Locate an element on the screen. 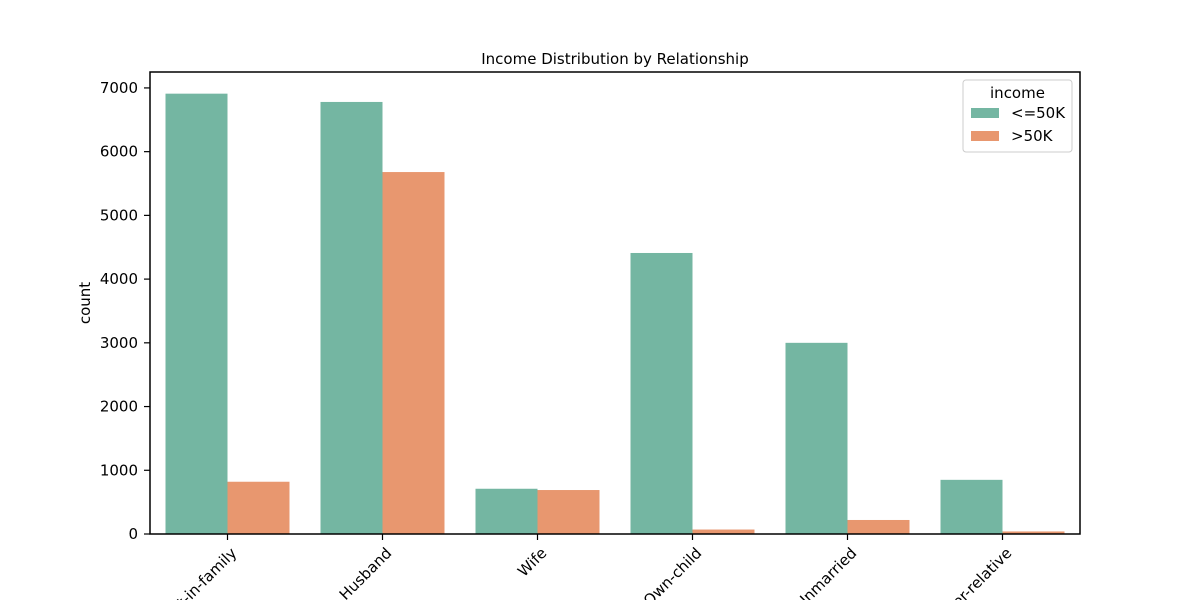 This screenshot has height=604, width=1200. legend-title: income is located at coordinates (1017, 93).